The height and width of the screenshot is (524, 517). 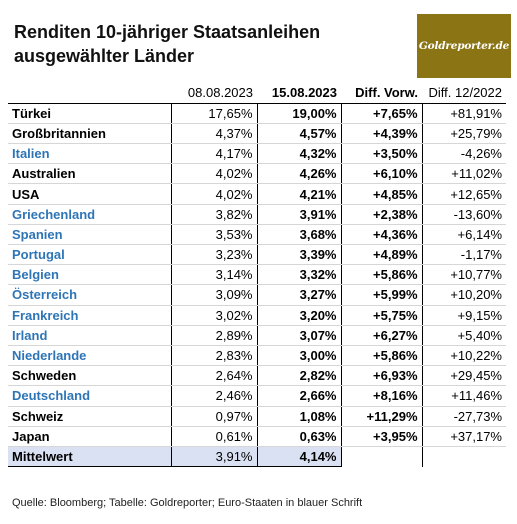 What do you see at coordinates (299, 315) in the screenshot?
I see `yield-current-cell: 3,20%` at bounding box center [299, 315].